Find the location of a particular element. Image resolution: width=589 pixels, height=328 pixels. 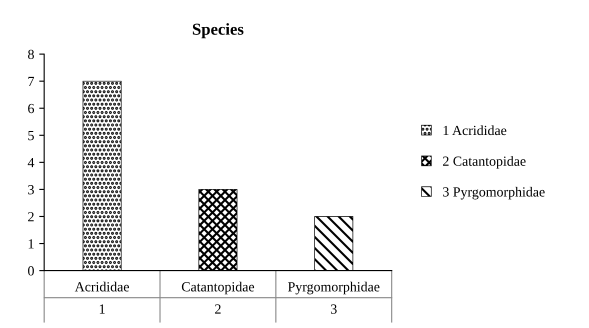

y-tick-label: 3 is located at coordinates (31, 189).